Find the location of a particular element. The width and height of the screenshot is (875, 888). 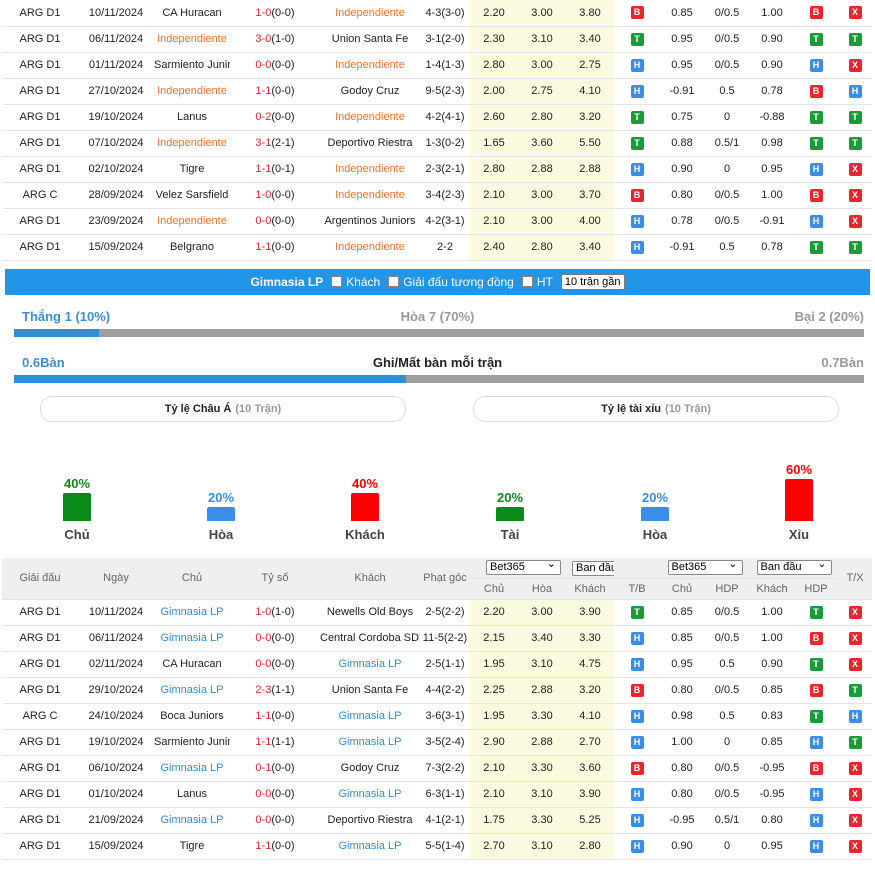

odds-away: 2.80 is located at coordinates (590, 846).